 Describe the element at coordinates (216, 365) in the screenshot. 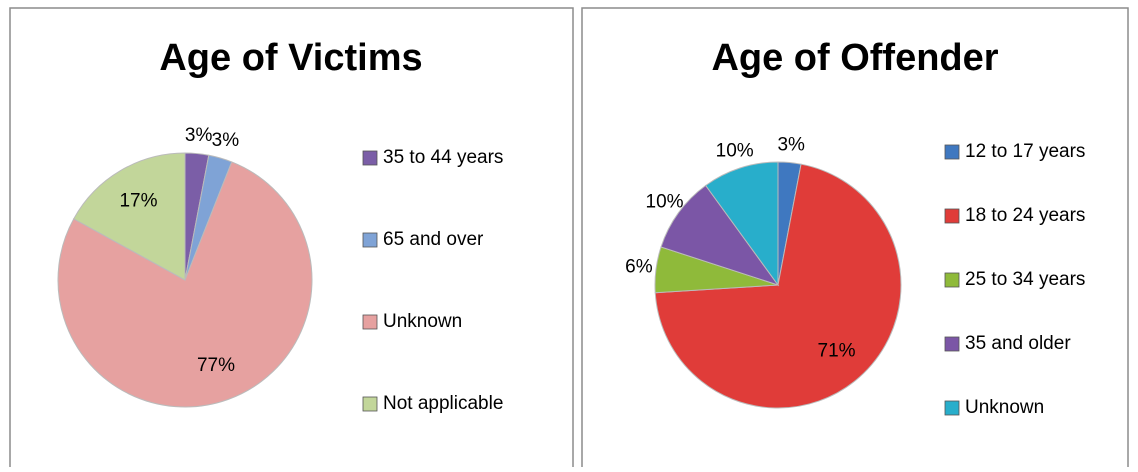

I see `data-label: 77%` at that location.